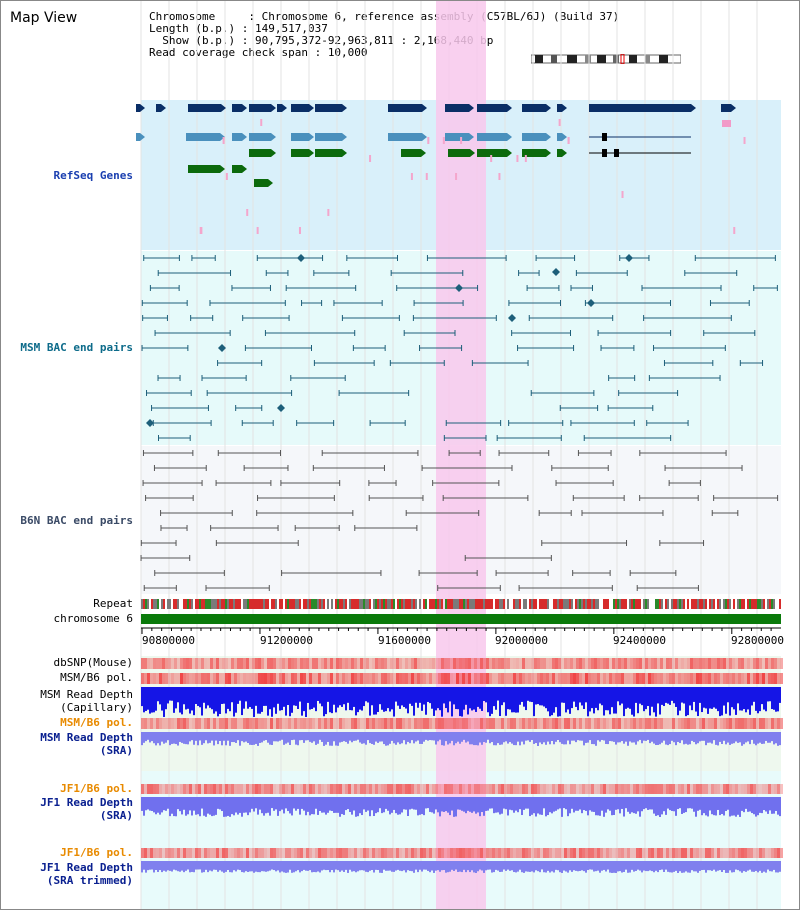 Image resolution: width=800 pixels, height=910 pixels. Describe the element at coordinates (86, 867) in the screenshot. I see `label-jf1-depth-trim-1: JF1 Read Depth` at that location.